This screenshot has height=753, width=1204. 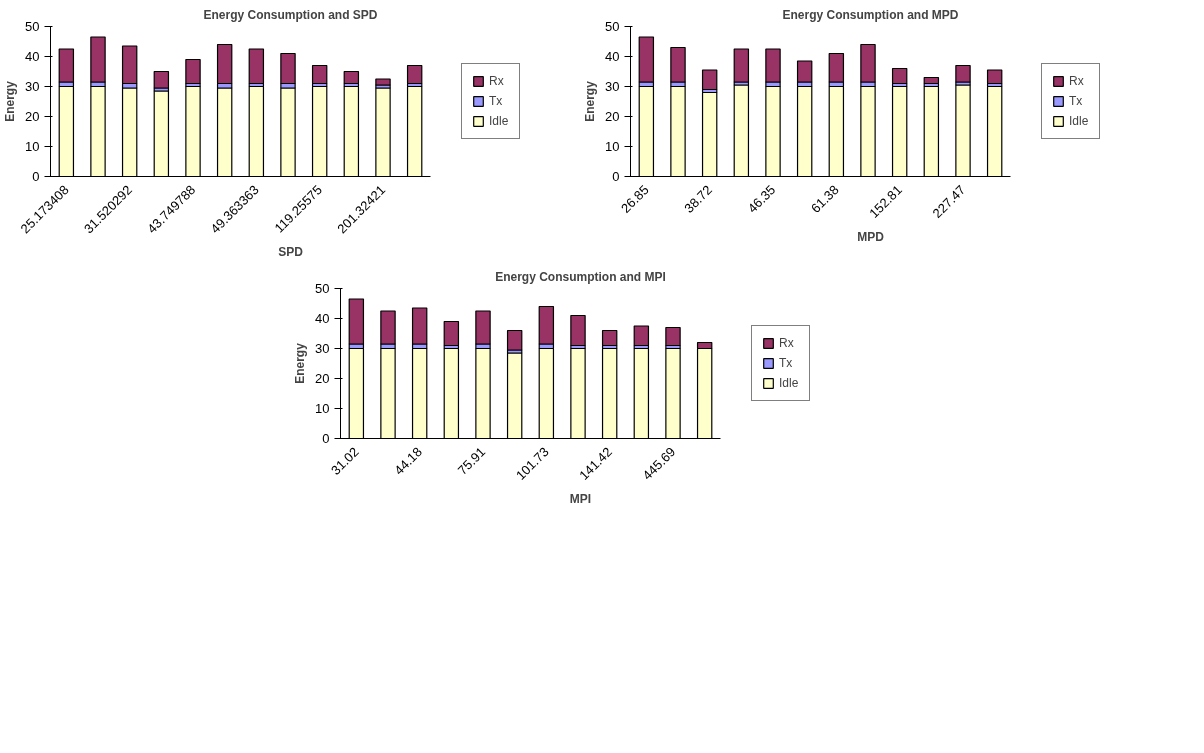 What do you see at coordinates (291, 252) in the screenshot?
I see `x-axis-title: SPD` at bounding box center [291, 252].